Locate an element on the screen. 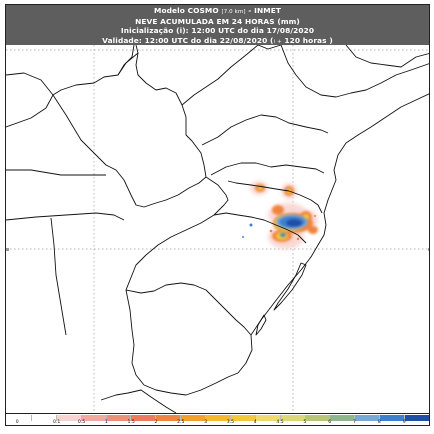  legend-label: 9 is located at coordinates (404, 422).